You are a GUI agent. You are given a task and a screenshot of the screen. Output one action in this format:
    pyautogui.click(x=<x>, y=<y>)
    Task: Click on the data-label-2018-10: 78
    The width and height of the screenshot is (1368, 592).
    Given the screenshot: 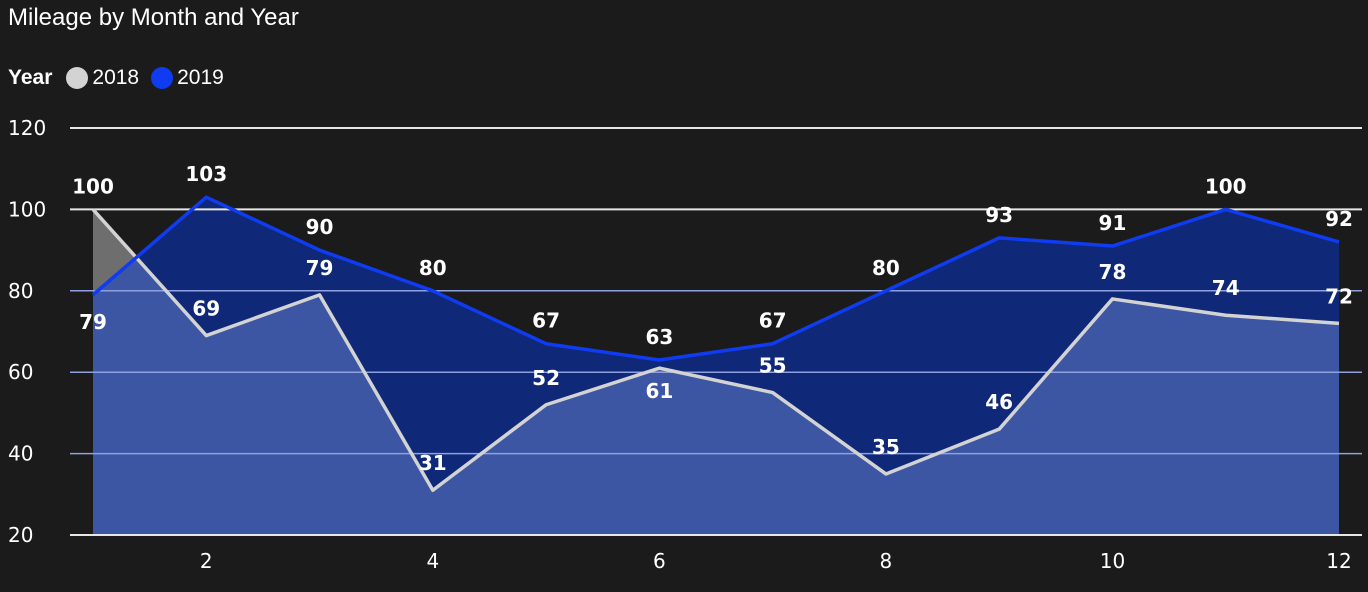 What is the action you would take?
    pyautogui.click(x=1113, y=272)
    